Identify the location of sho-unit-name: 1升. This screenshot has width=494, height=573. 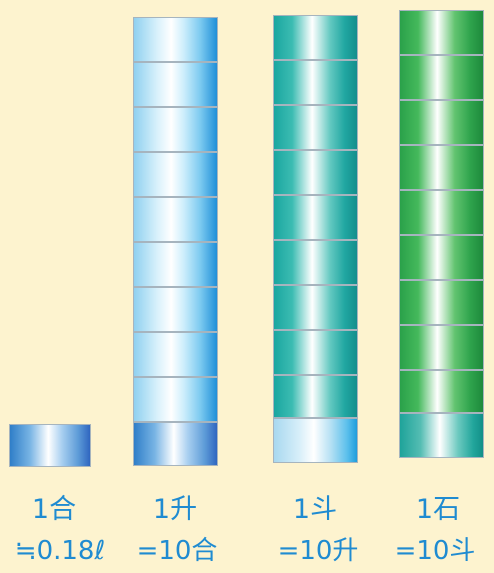
(175, 509).